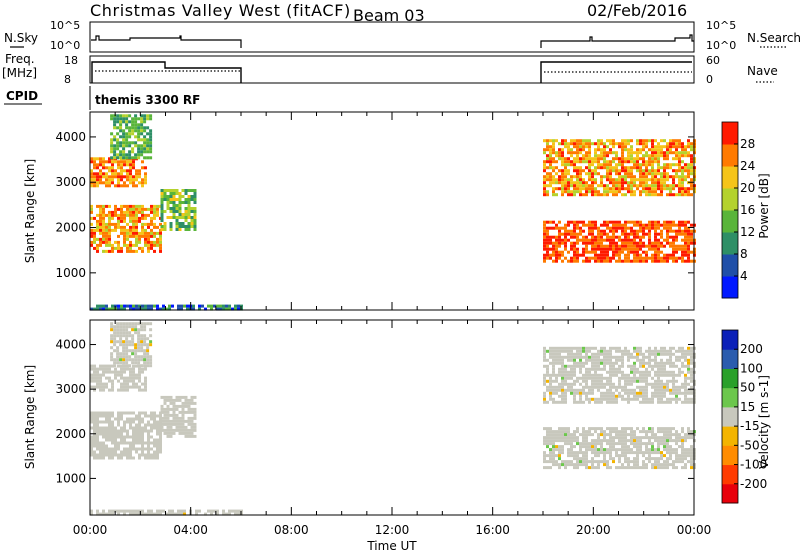 The height and width of the screenshot is (554, 800). Describe the element at coordinates (70, 182) in the screenshot. I see `y-tick-label: 3000` at that location.